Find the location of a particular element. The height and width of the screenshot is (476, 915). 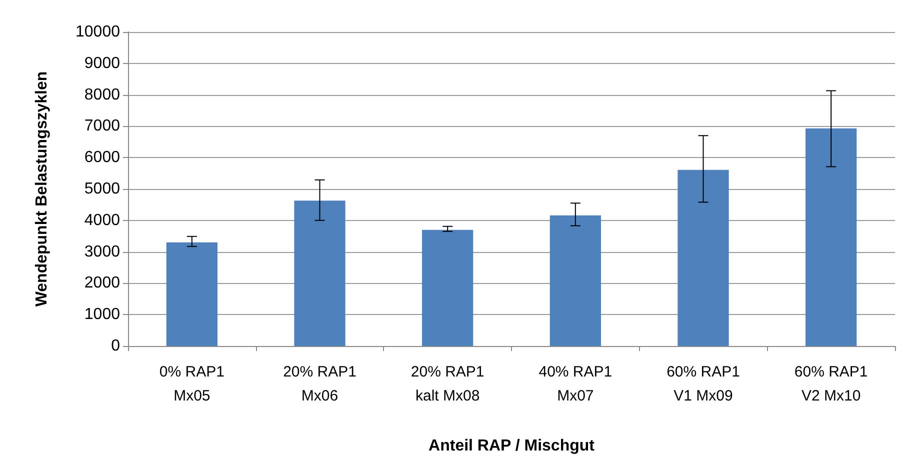

y-tick-label: 6000 is located at coordinates (102, 157).